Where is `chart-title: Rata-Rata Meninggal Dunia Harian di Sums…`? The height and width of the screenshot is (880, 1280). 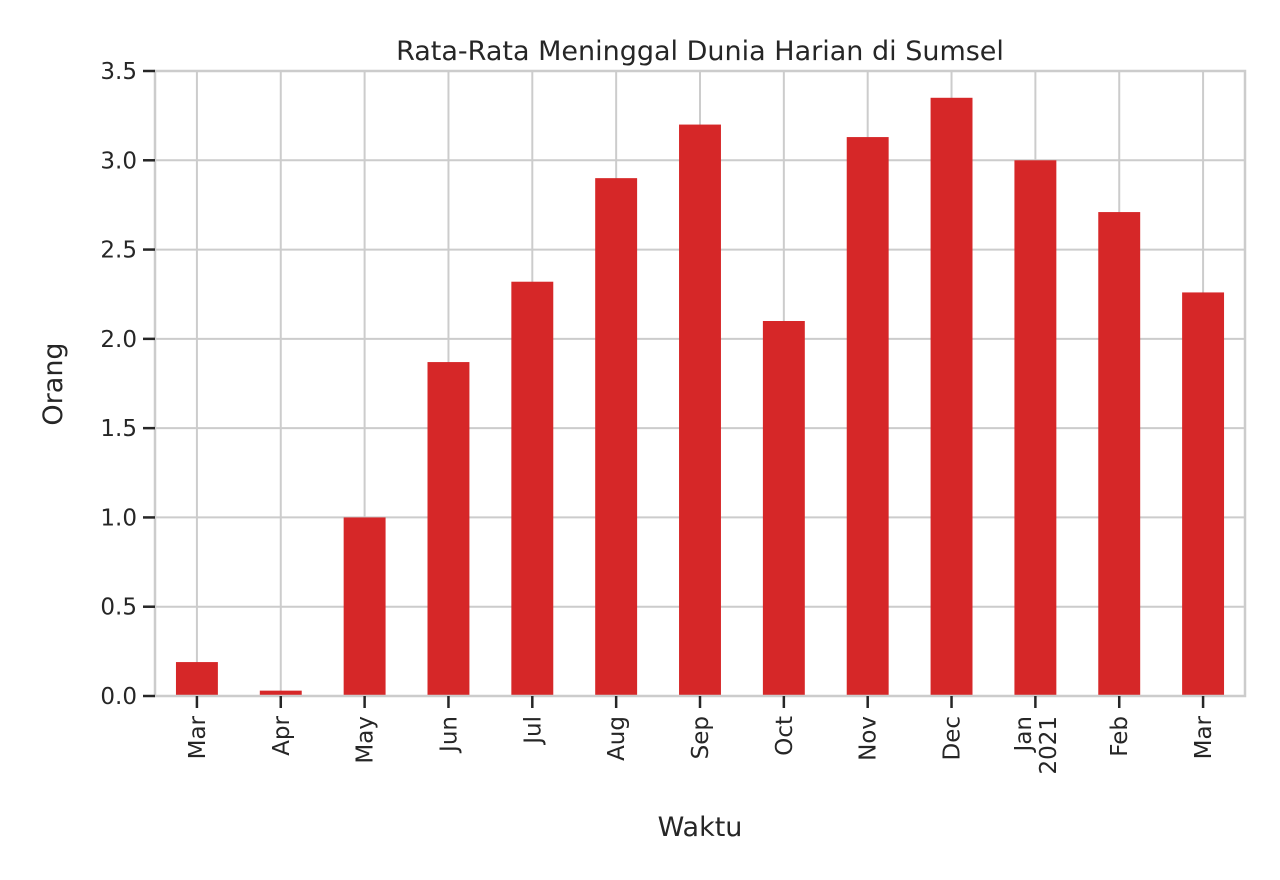 chart-title: Rata-Rata Meninggal Dunia Harian di Sums… is located at coordinates (700, 51).